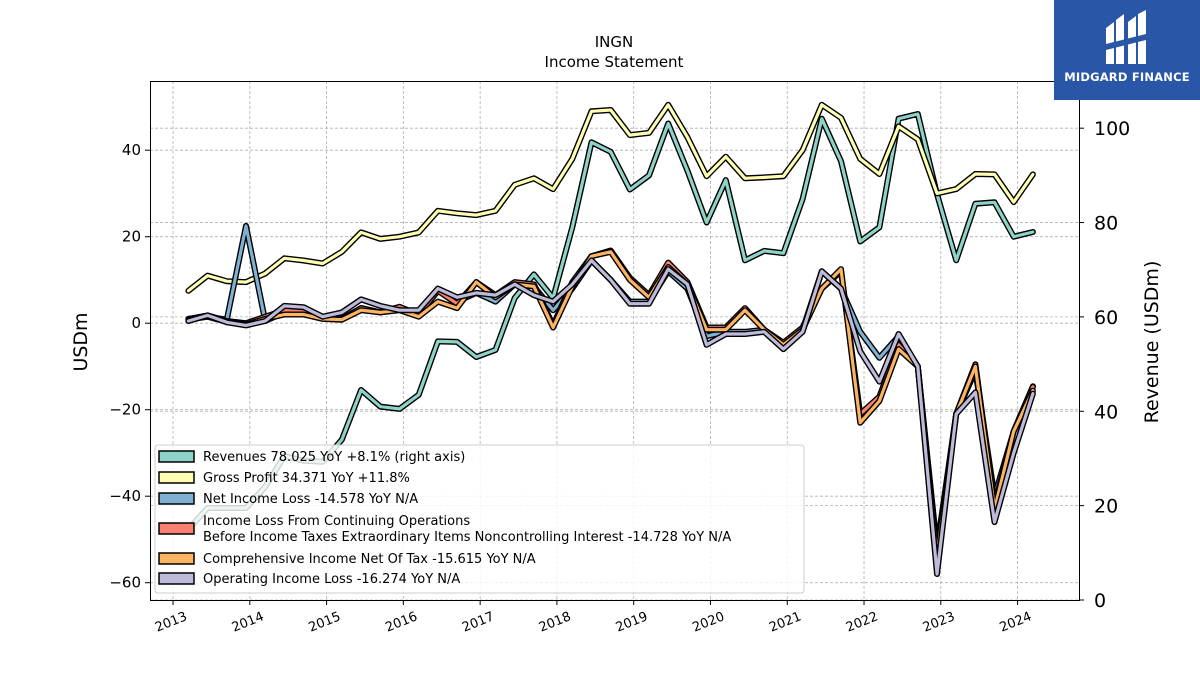 Image resolution: width=1200 pixels, height=675 pixels. I want to click on y-tick-label-left: 40, so click(131, 150).